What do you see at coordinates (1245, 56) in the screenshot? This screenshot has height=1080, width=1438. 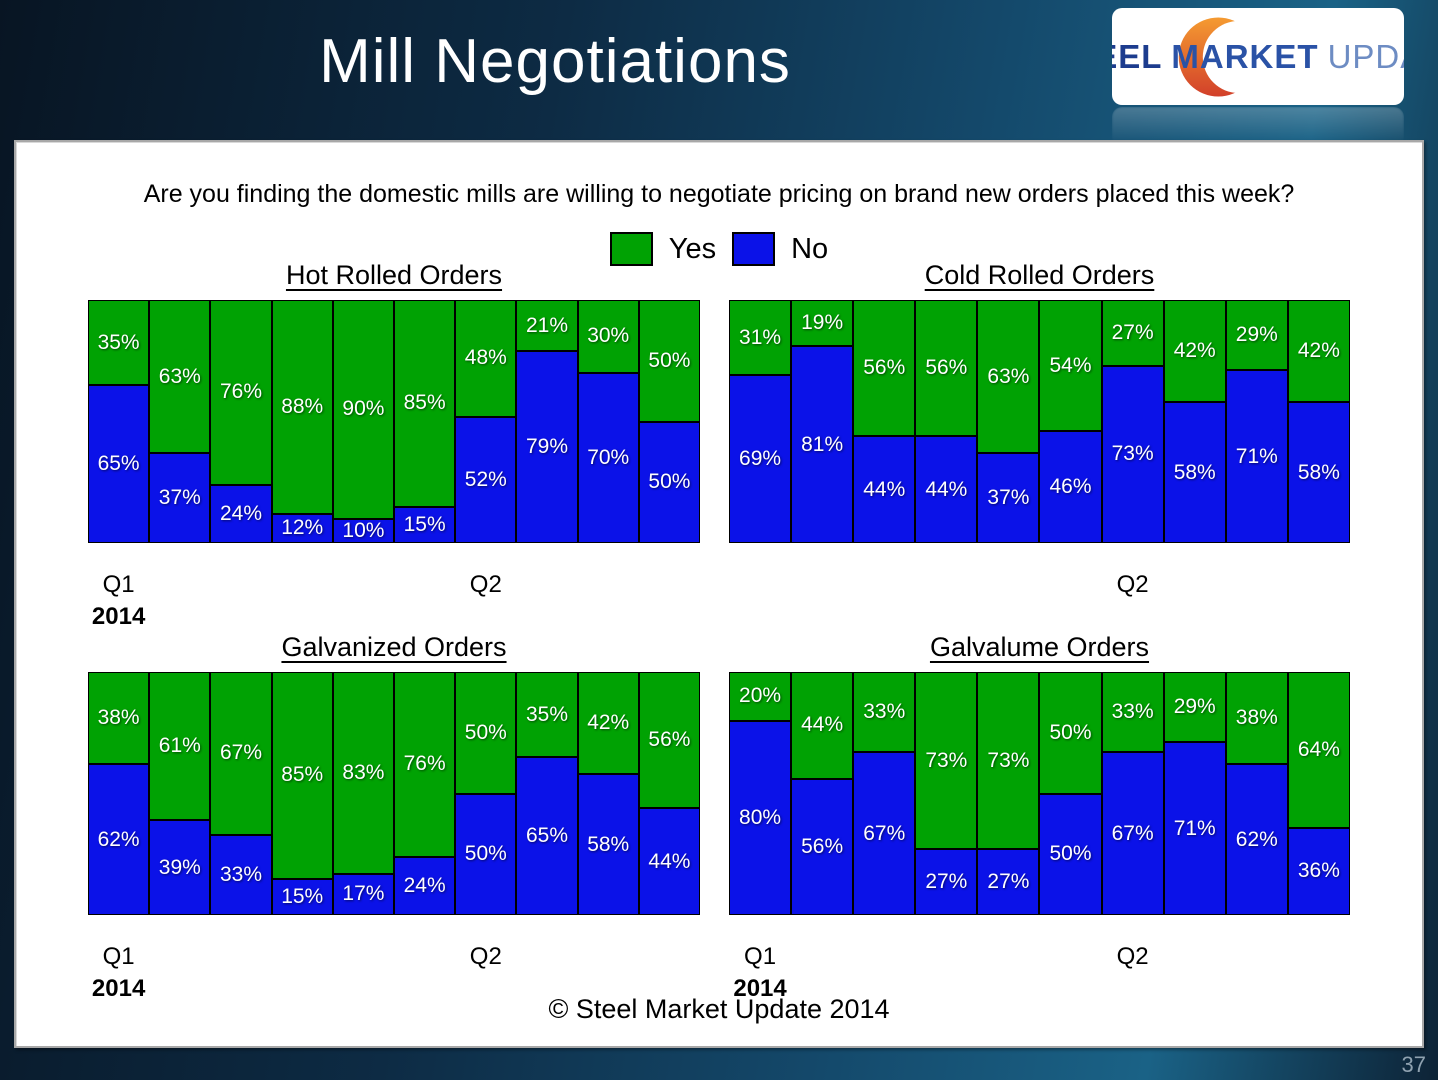 I see `logo-word-market: MARKET` at bounding box center [1245, 56].